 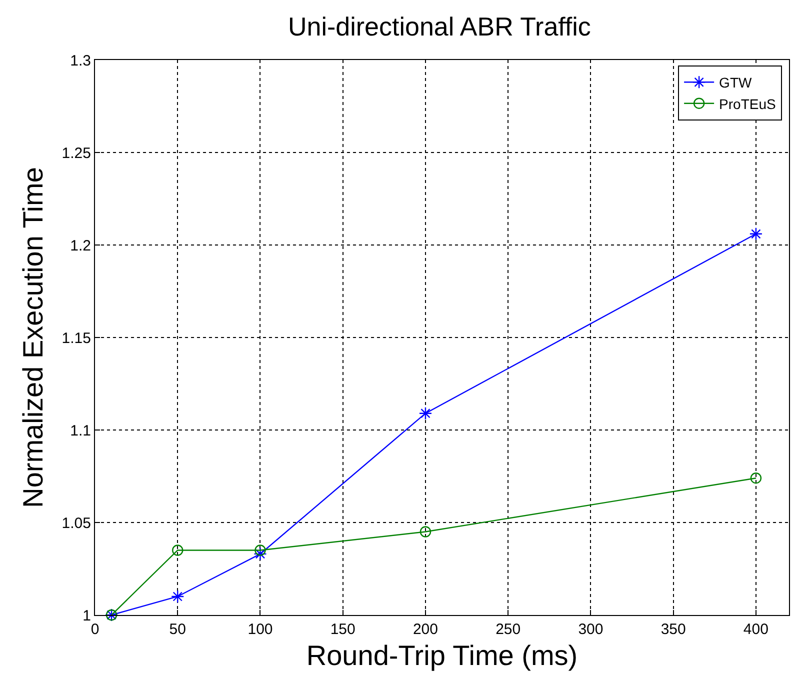 What do you see at coordinates (76, 153) in the screenshot?
I see `y-tick-label: 1.25` at bounding box center [76, 153].